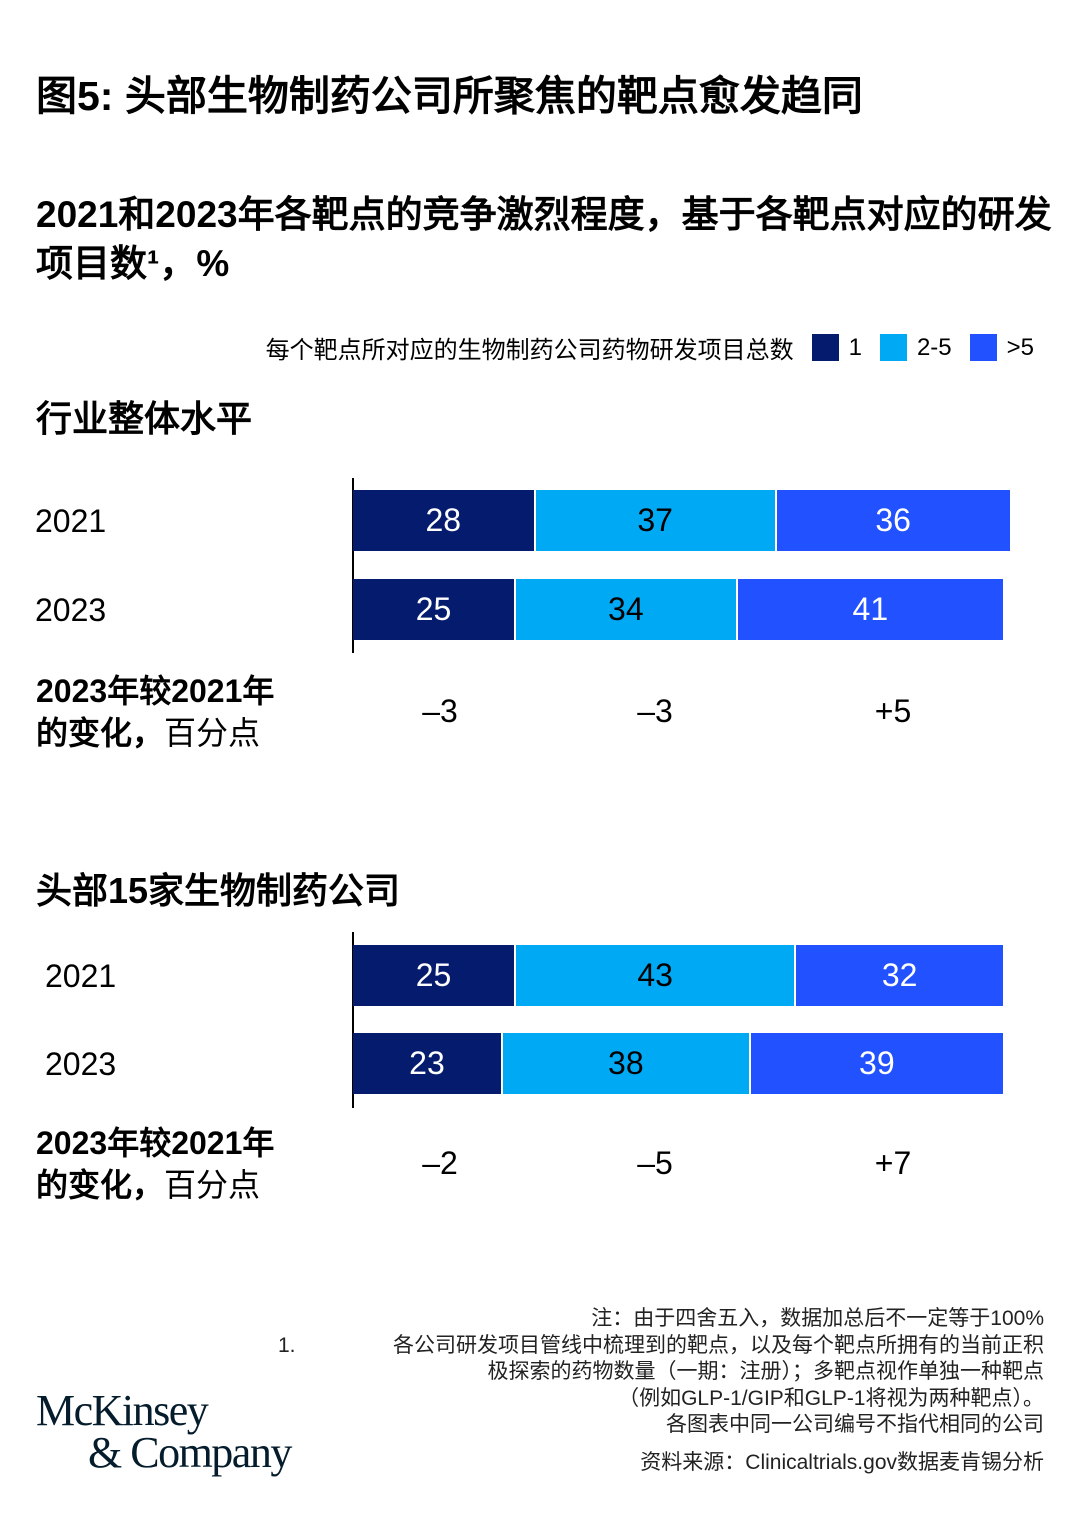  What do you see at coordinates (122, 1410) in the screenshot?
I see `logo-line: McKinsey` at bounding box center [122, 1410].